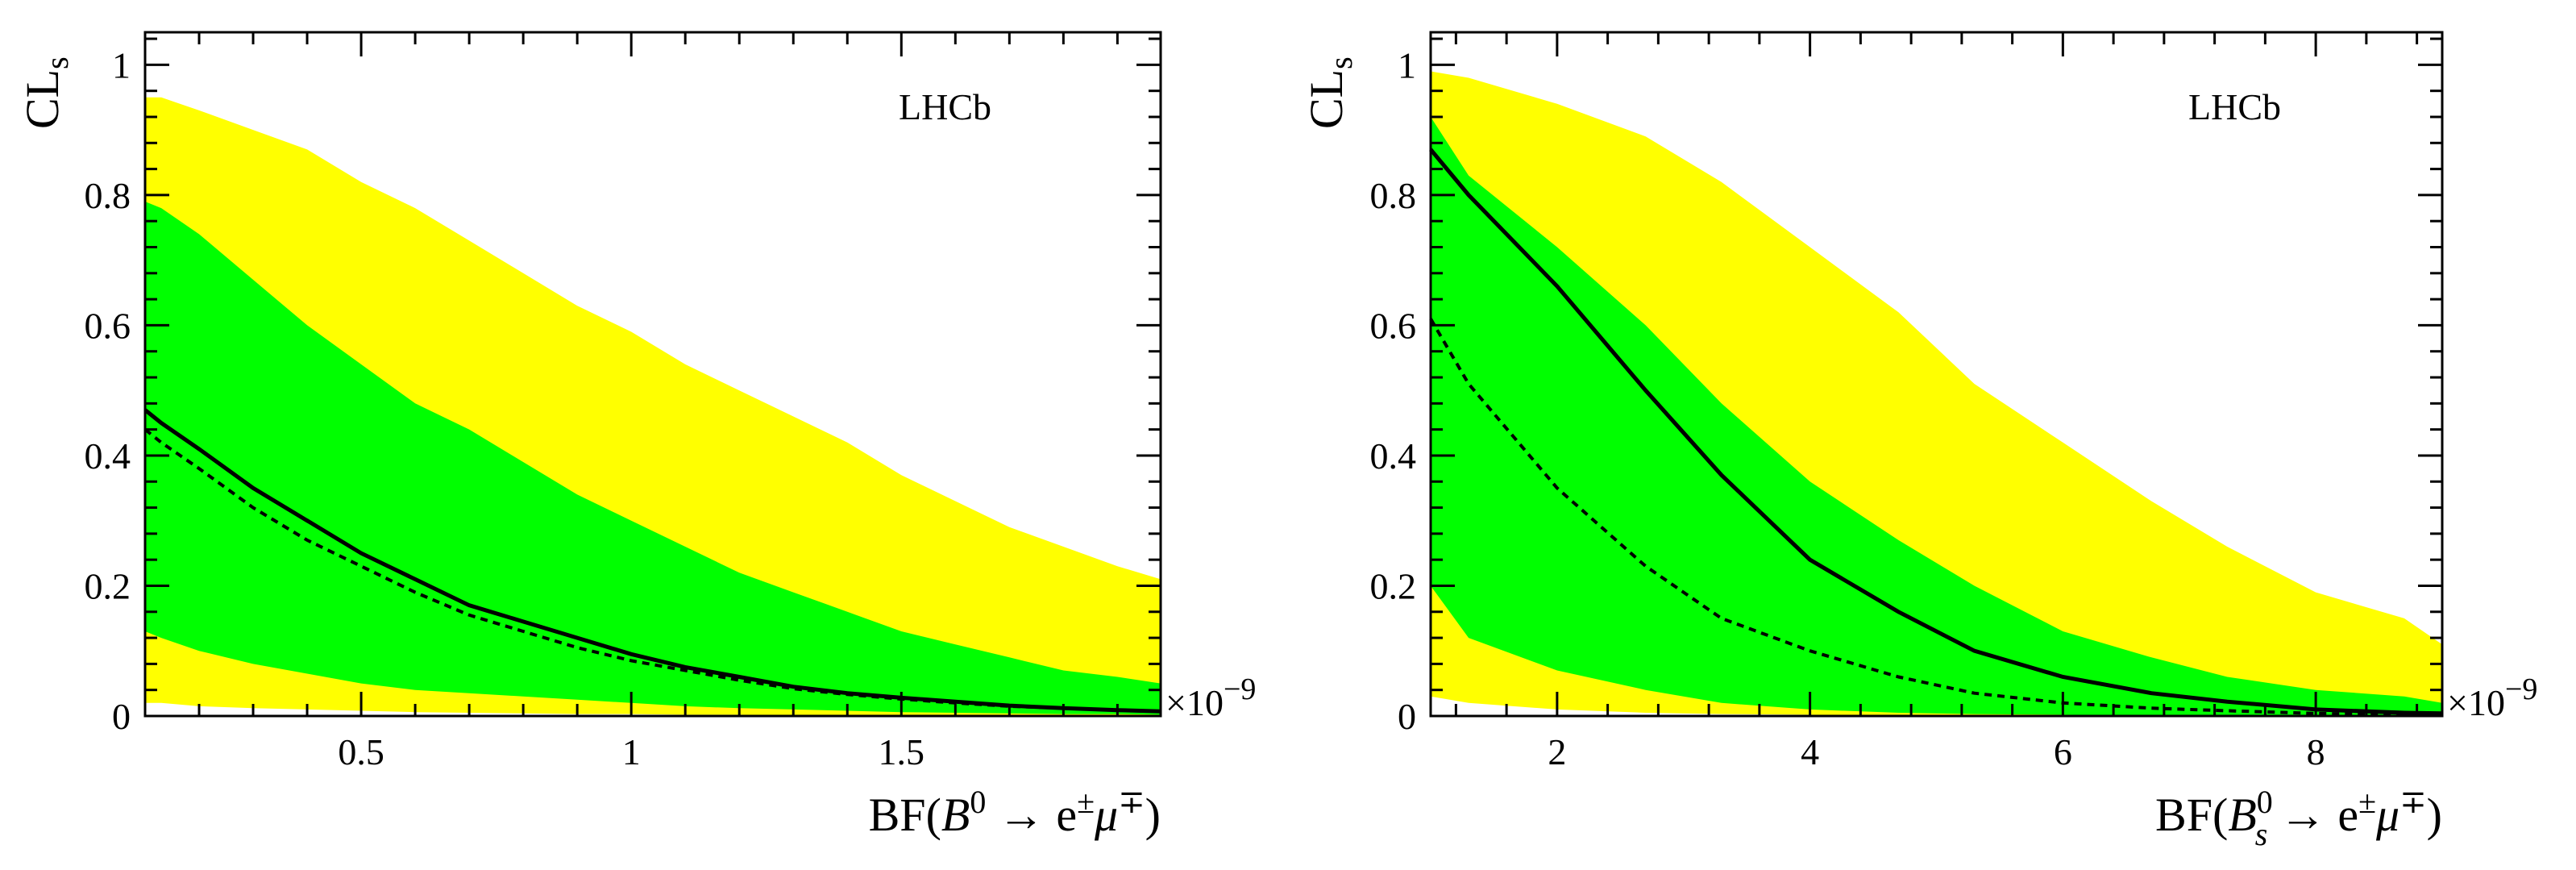 The height and width of the screenshot is (870, 2576). I want to click on right-exponent-label: ×10⁻⁹, so click(2492, 697).